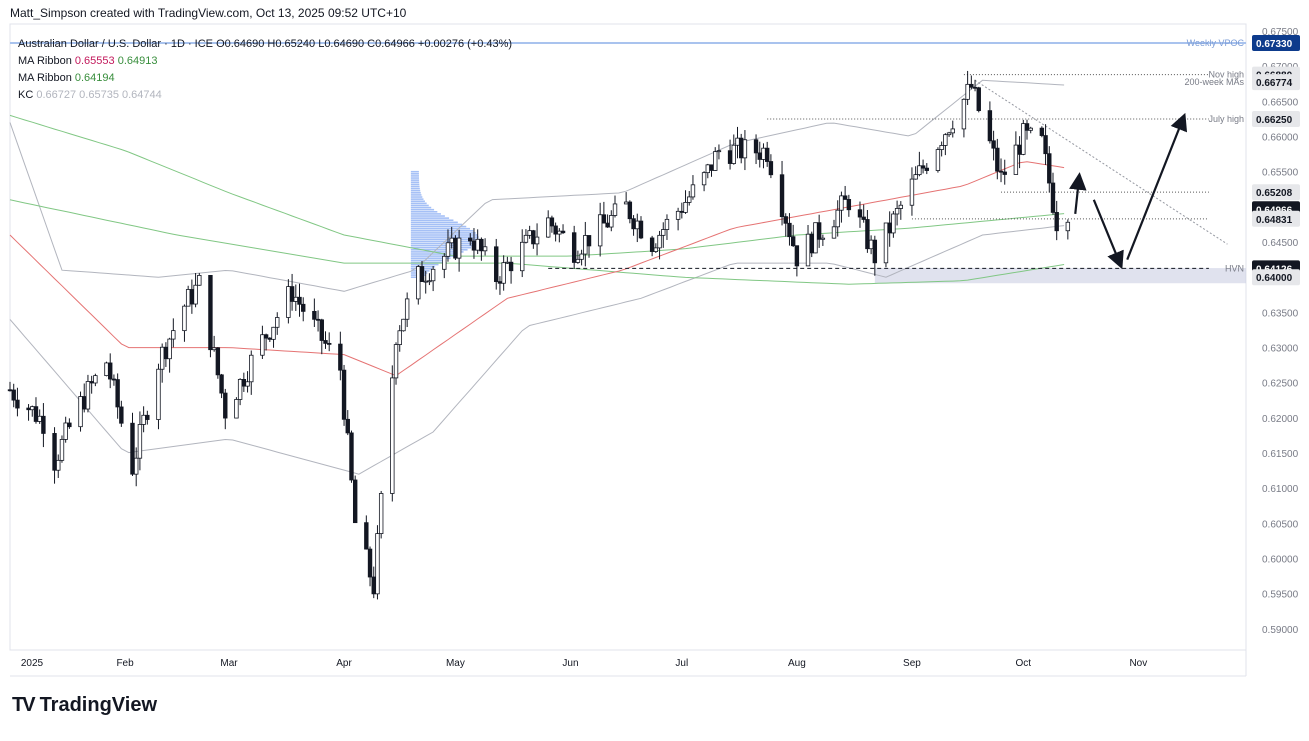  I want to click on legend-ma-ribbon-1: MA Ribbon 0.65553 0.64913, so click(265, 61).